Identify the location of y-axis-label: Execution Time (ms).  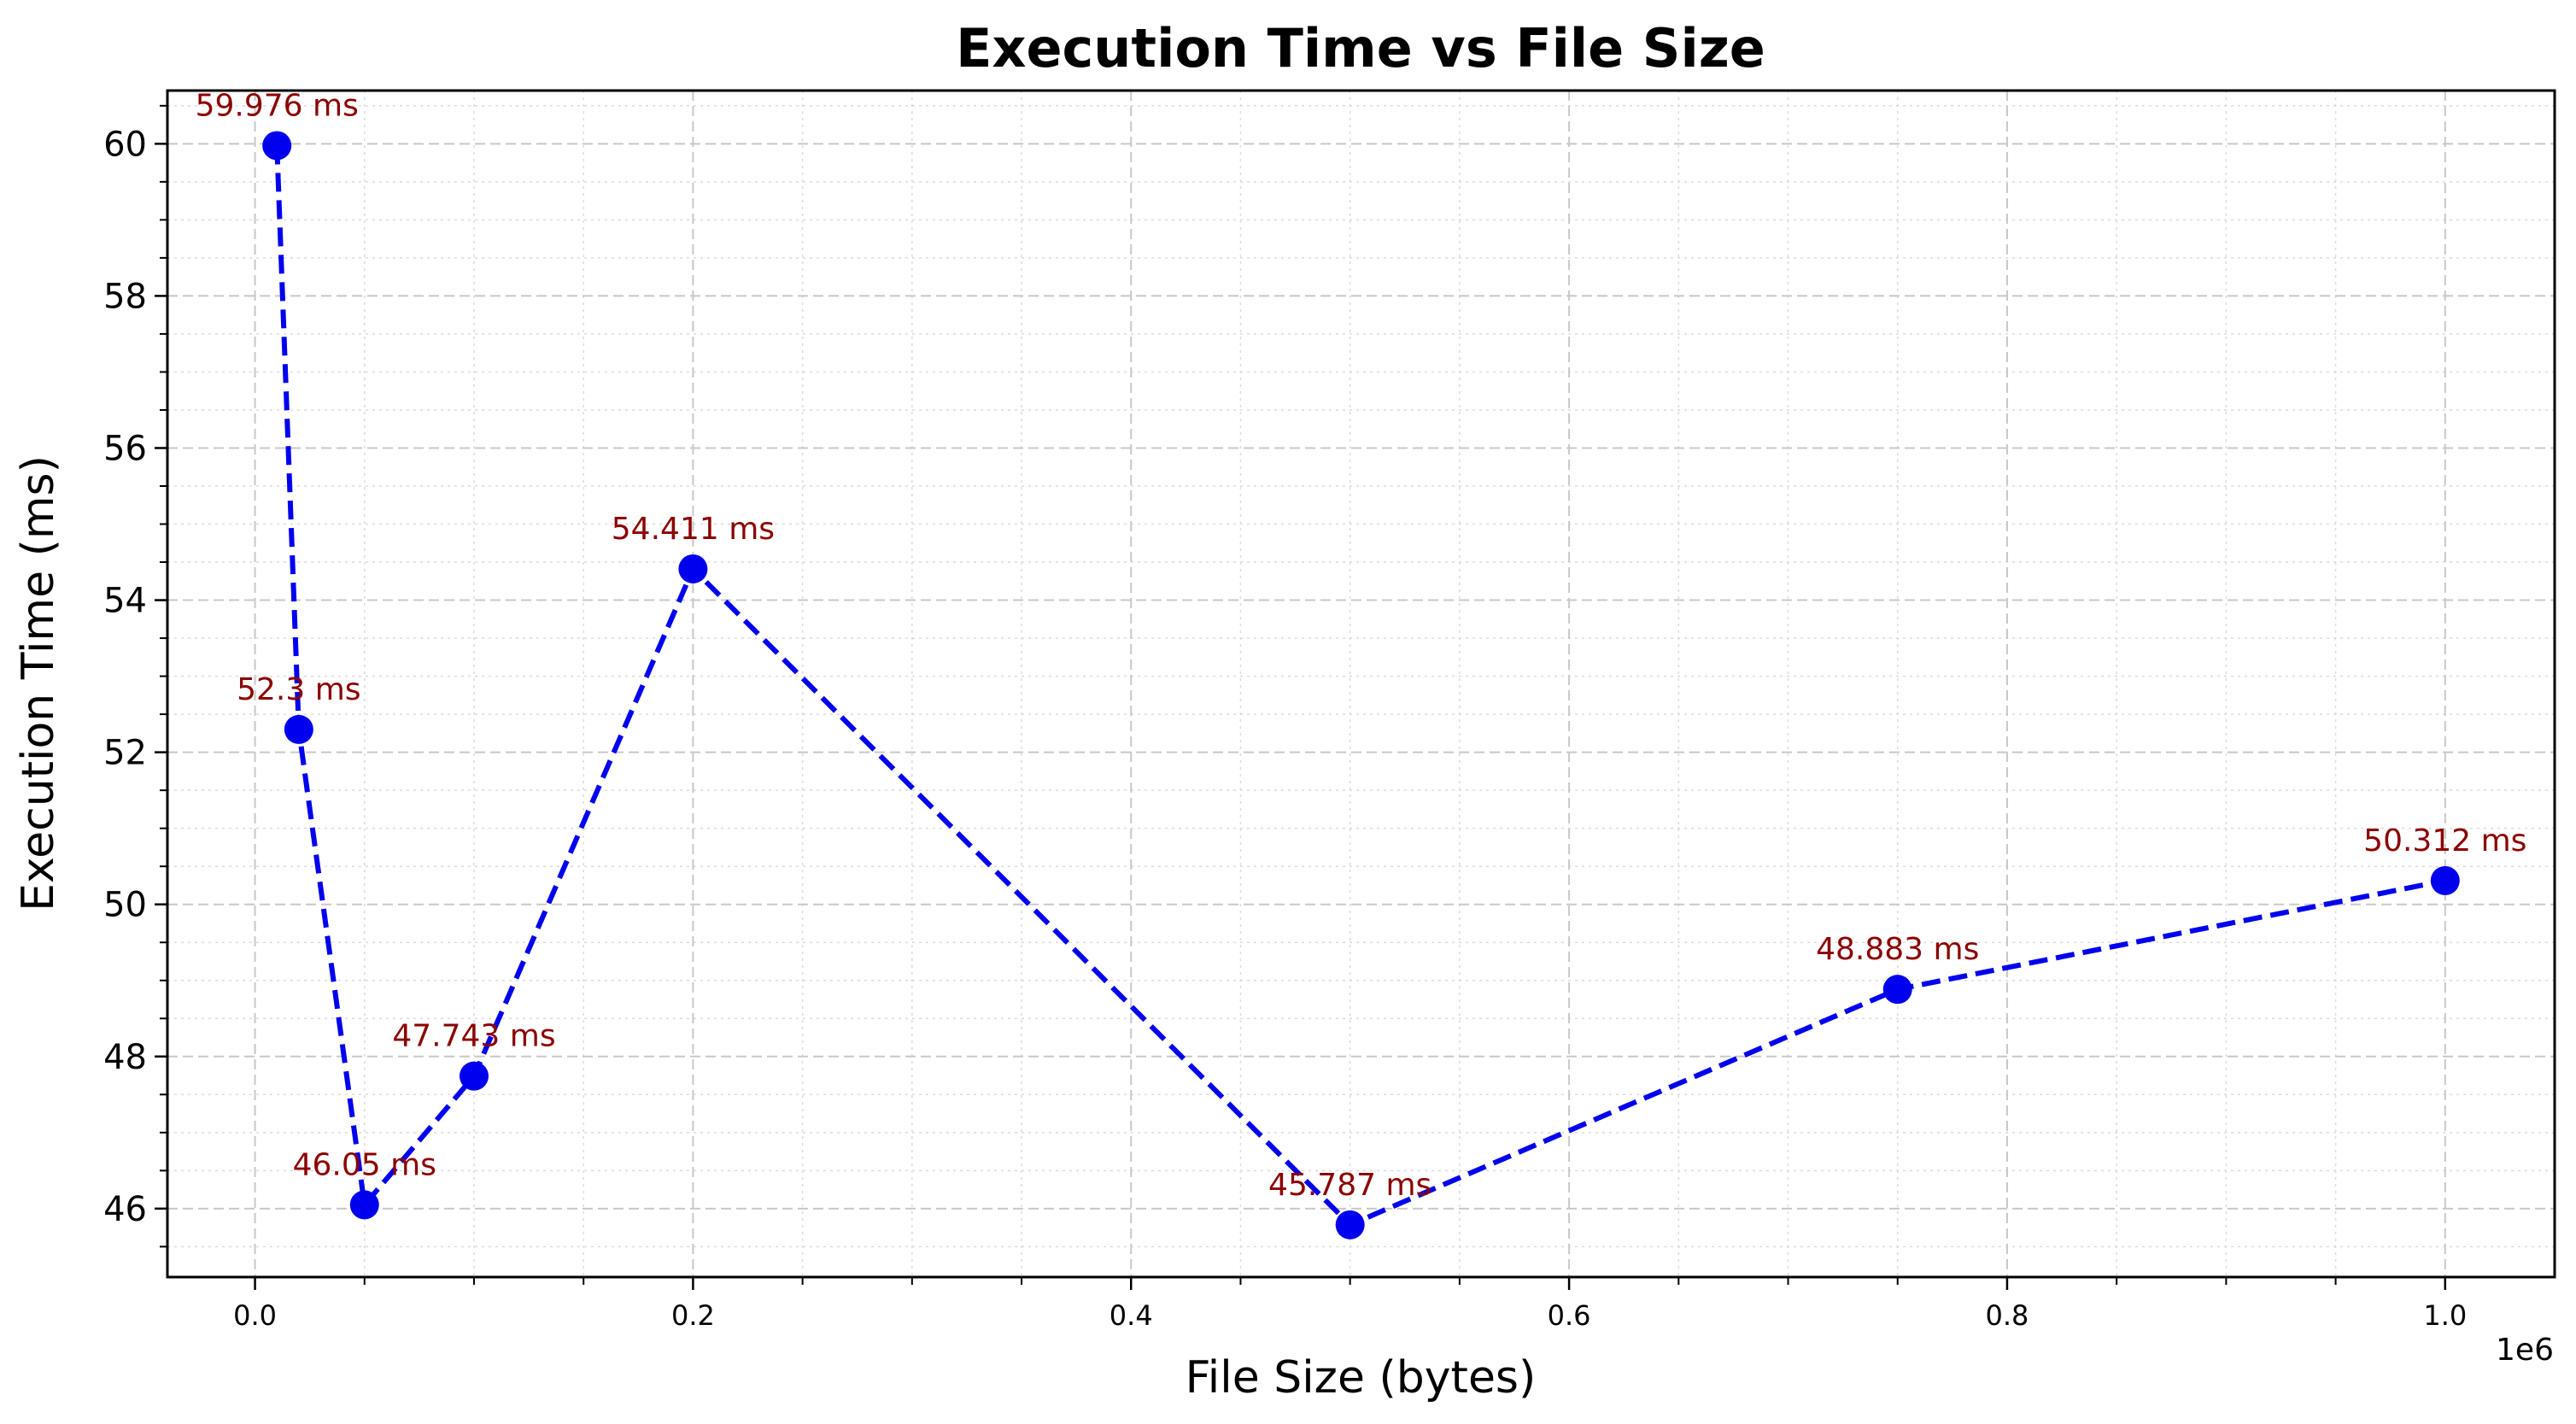
(38, 683).